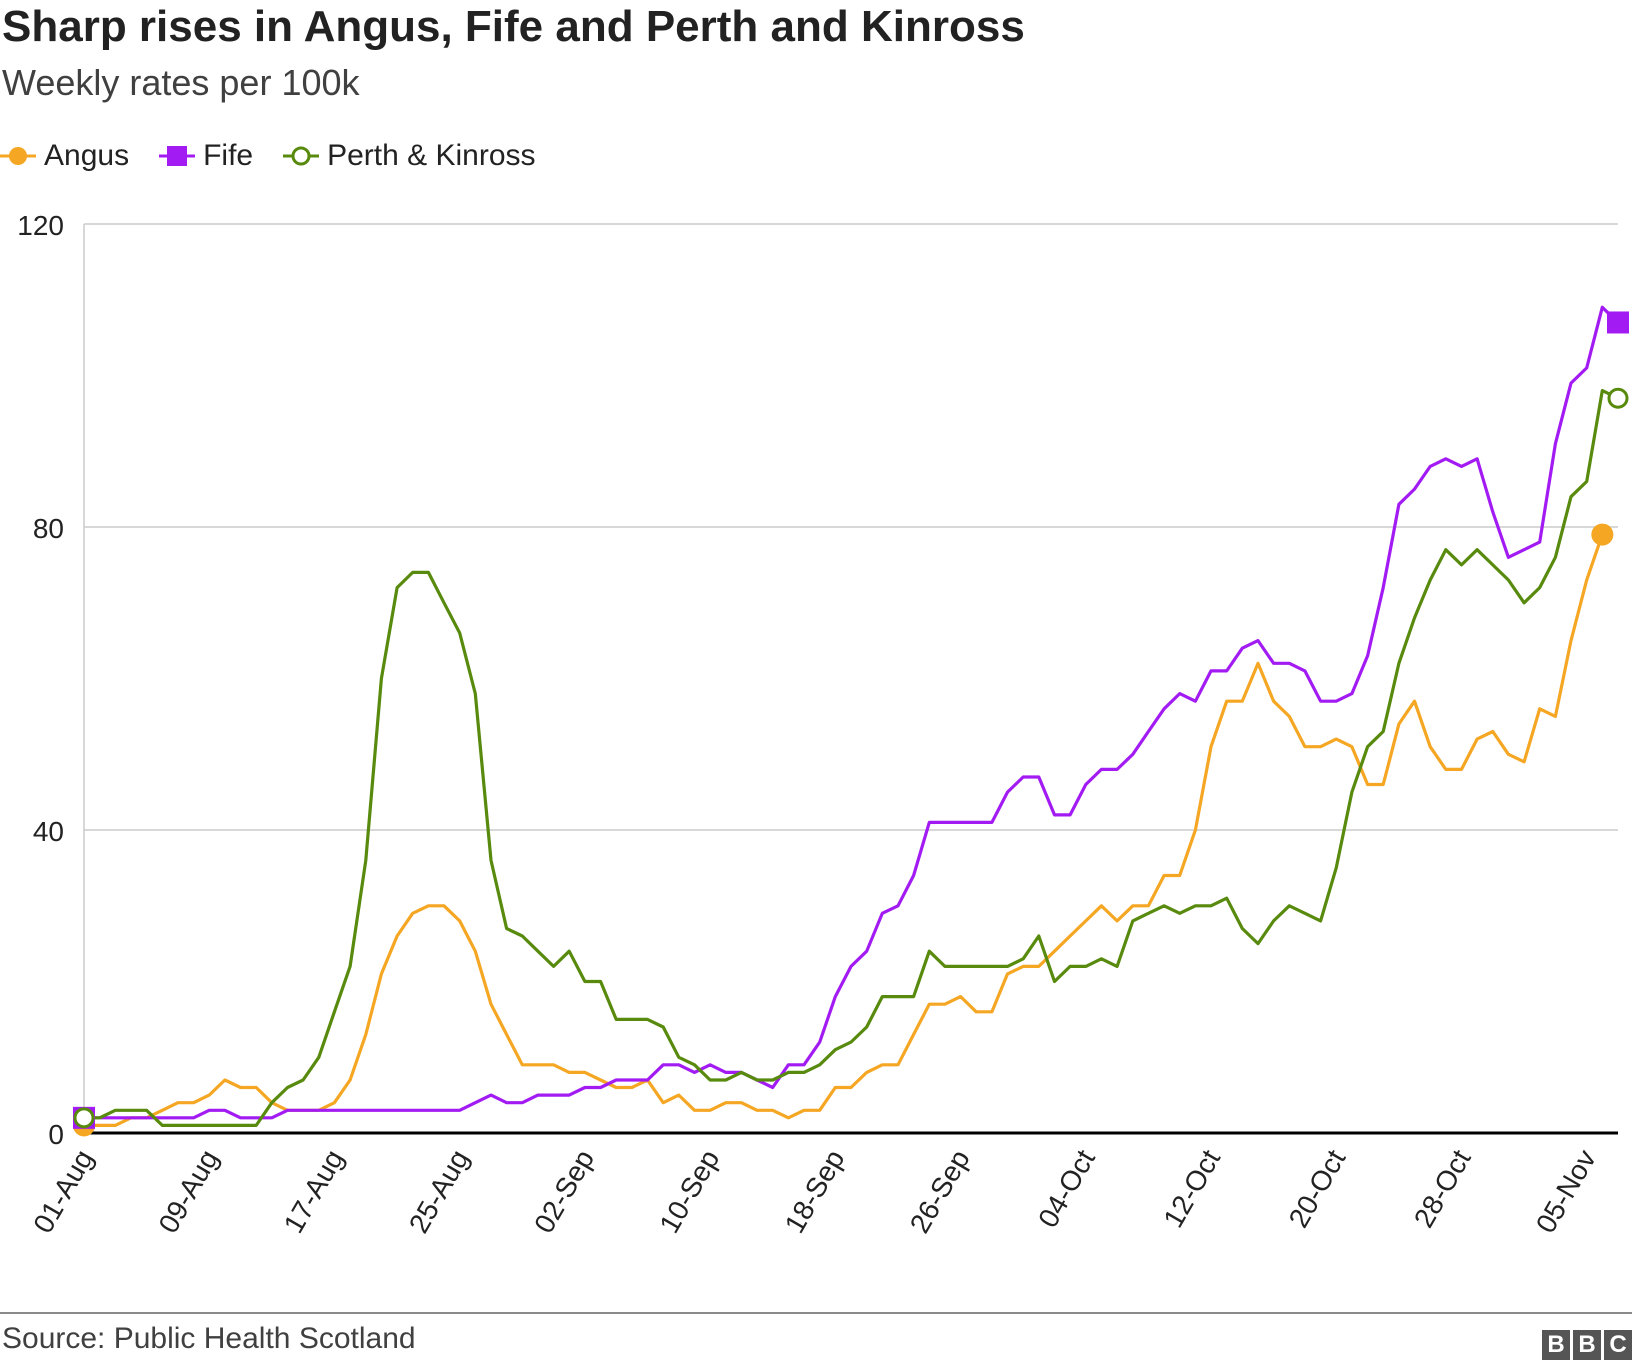 Image resolution: width=1632 pixels, height=1366 pixels. I want to click on legend-item-fife: Fife, so click(206, 156).